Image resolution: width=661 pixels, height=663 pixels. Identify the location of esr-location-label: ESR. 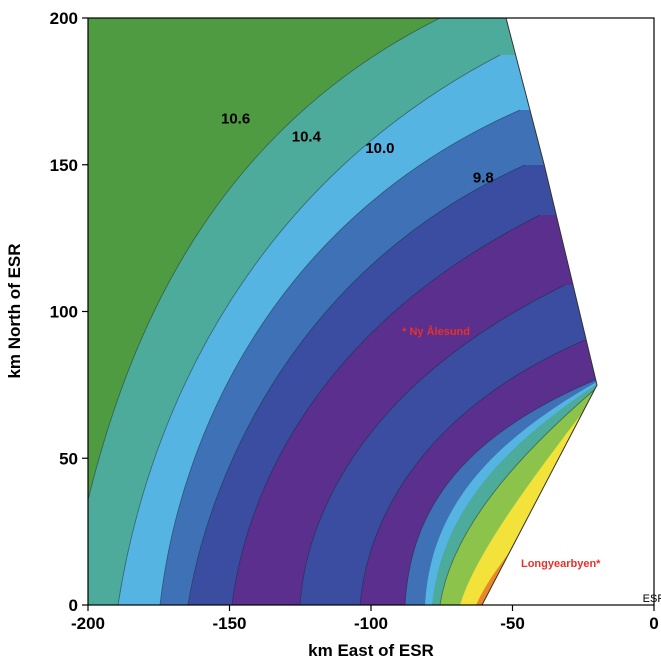
(652, 599).